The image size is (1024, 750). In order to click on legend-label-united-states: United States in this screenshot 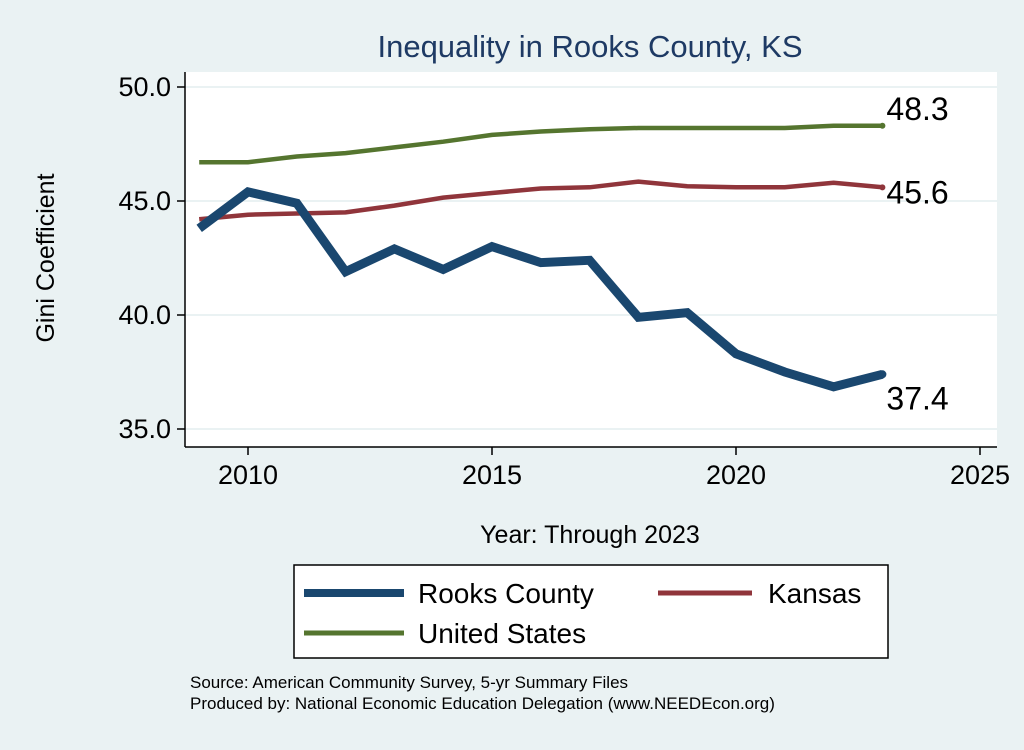, I will do `click(502, 633)`.